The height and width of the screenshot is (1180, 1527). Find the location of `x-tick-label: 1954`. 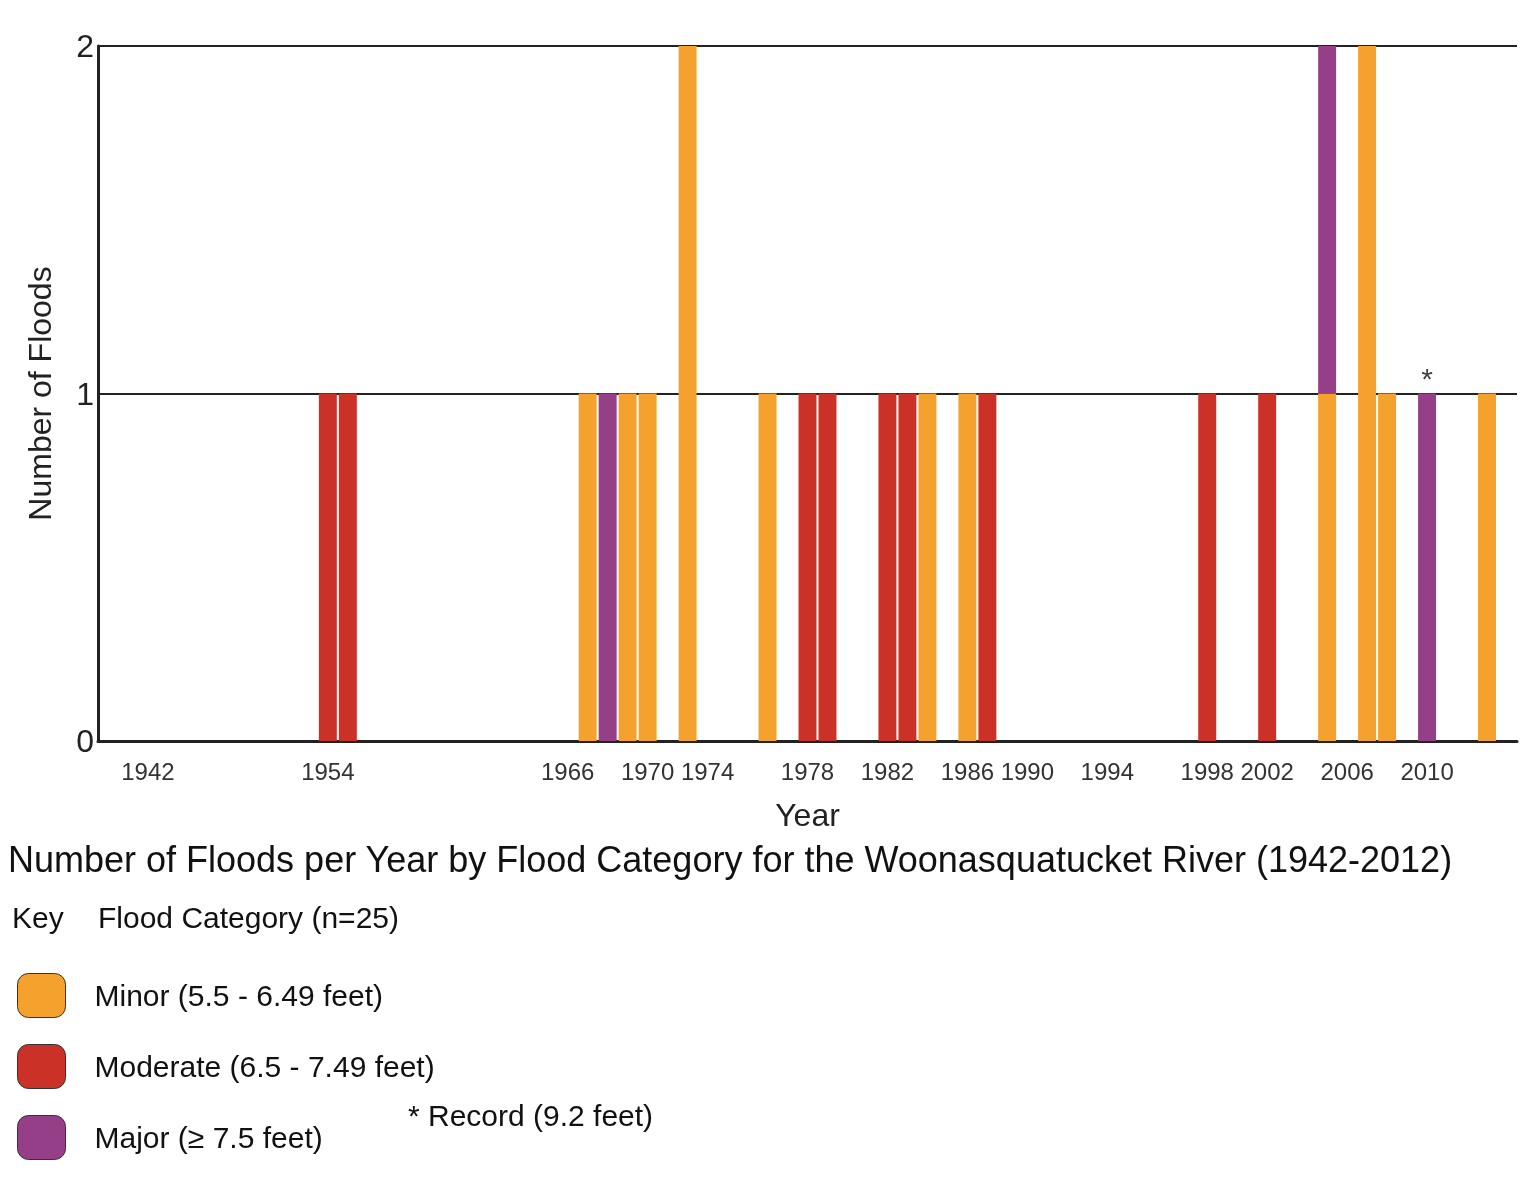

x-tick-label: 1954 is located at coordinates (328, 771).